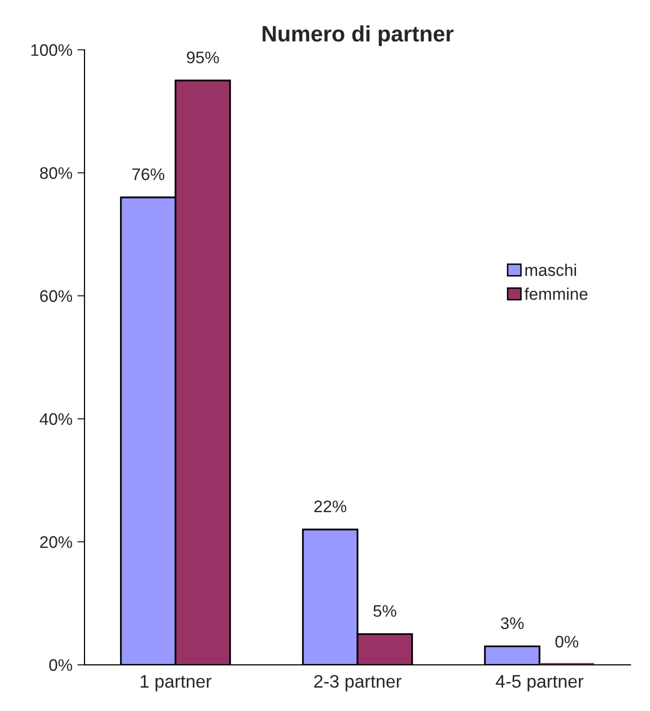  Describe the element at coordinates (540, 683) in the screenshot. I see `x-tick-label: 4-5 partner` at that location.